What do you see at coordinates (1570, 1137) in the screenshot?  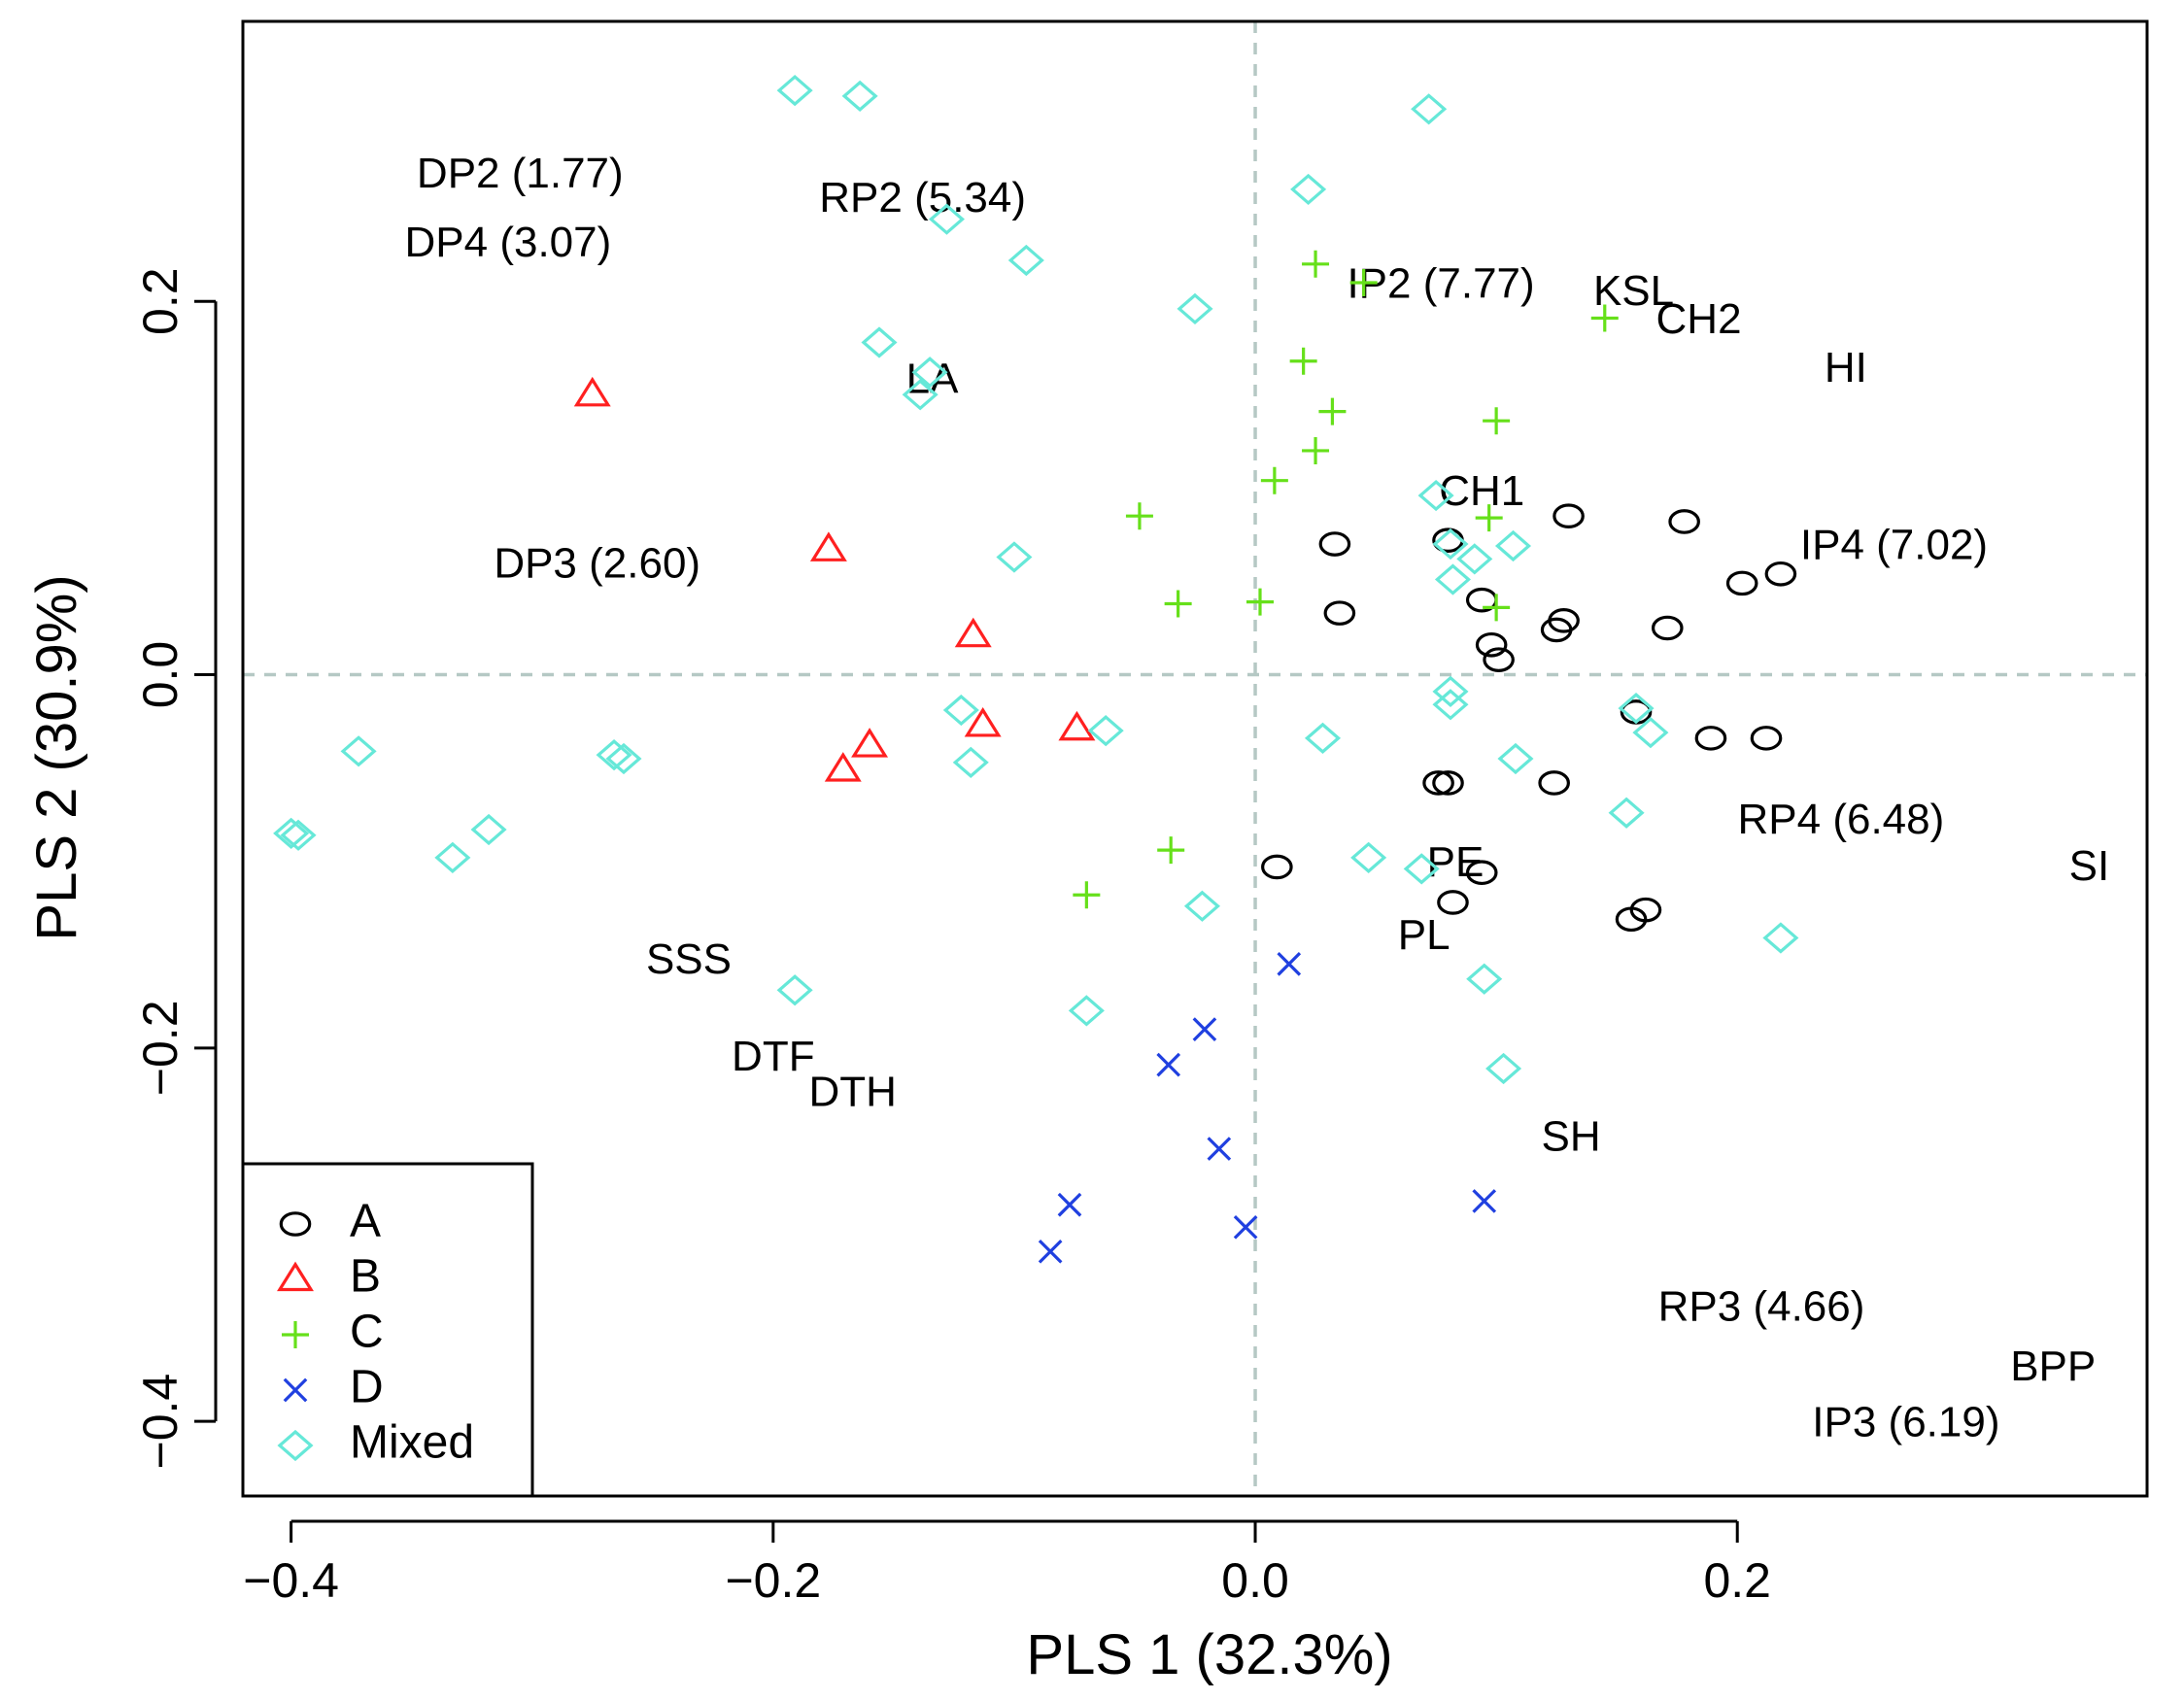 I see `variable-label: SH` at bounding box center [1570, 1137].